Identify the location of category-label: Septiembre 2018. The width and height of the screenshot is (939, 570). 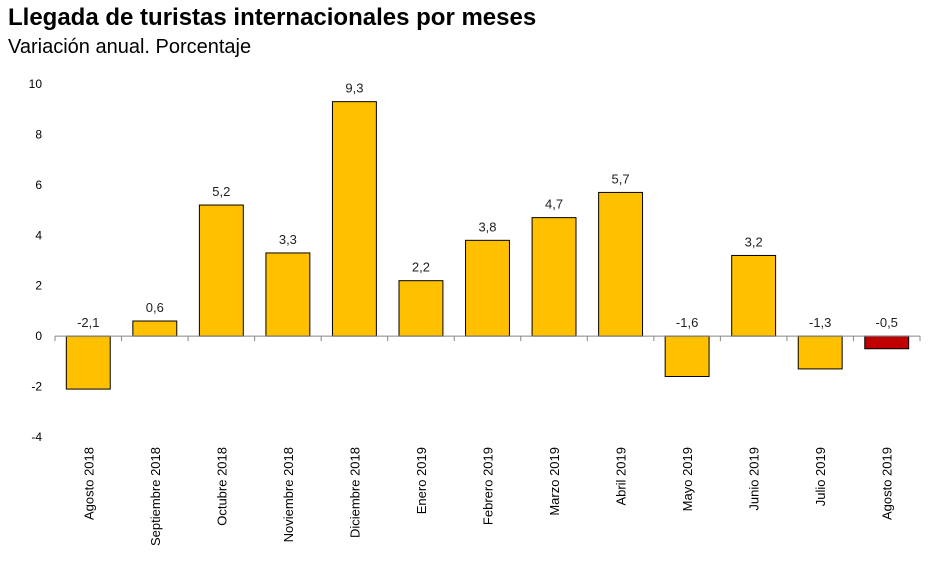
(155, 496).